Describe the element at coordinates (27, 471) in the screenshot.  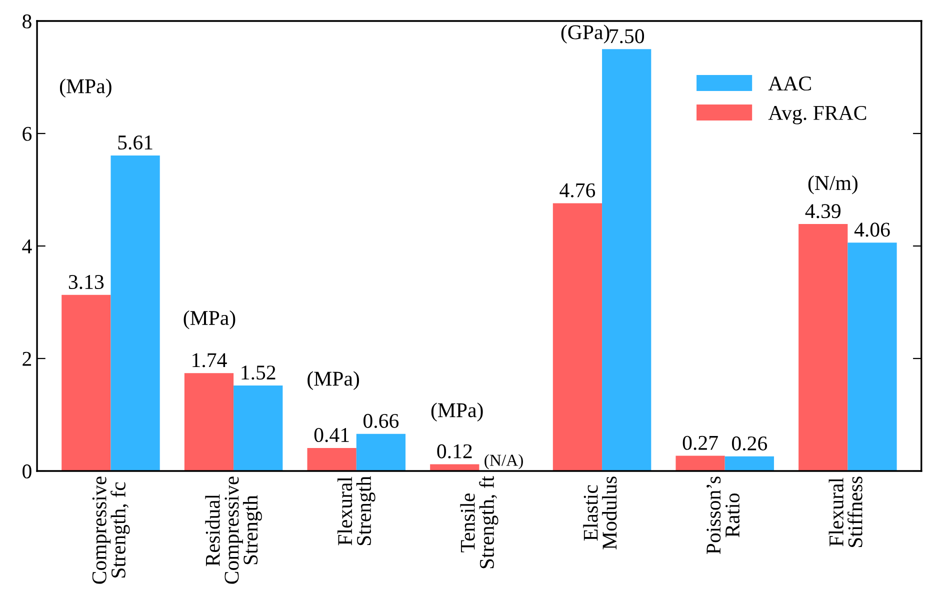
I see `y-tick-label: 0` at that location.